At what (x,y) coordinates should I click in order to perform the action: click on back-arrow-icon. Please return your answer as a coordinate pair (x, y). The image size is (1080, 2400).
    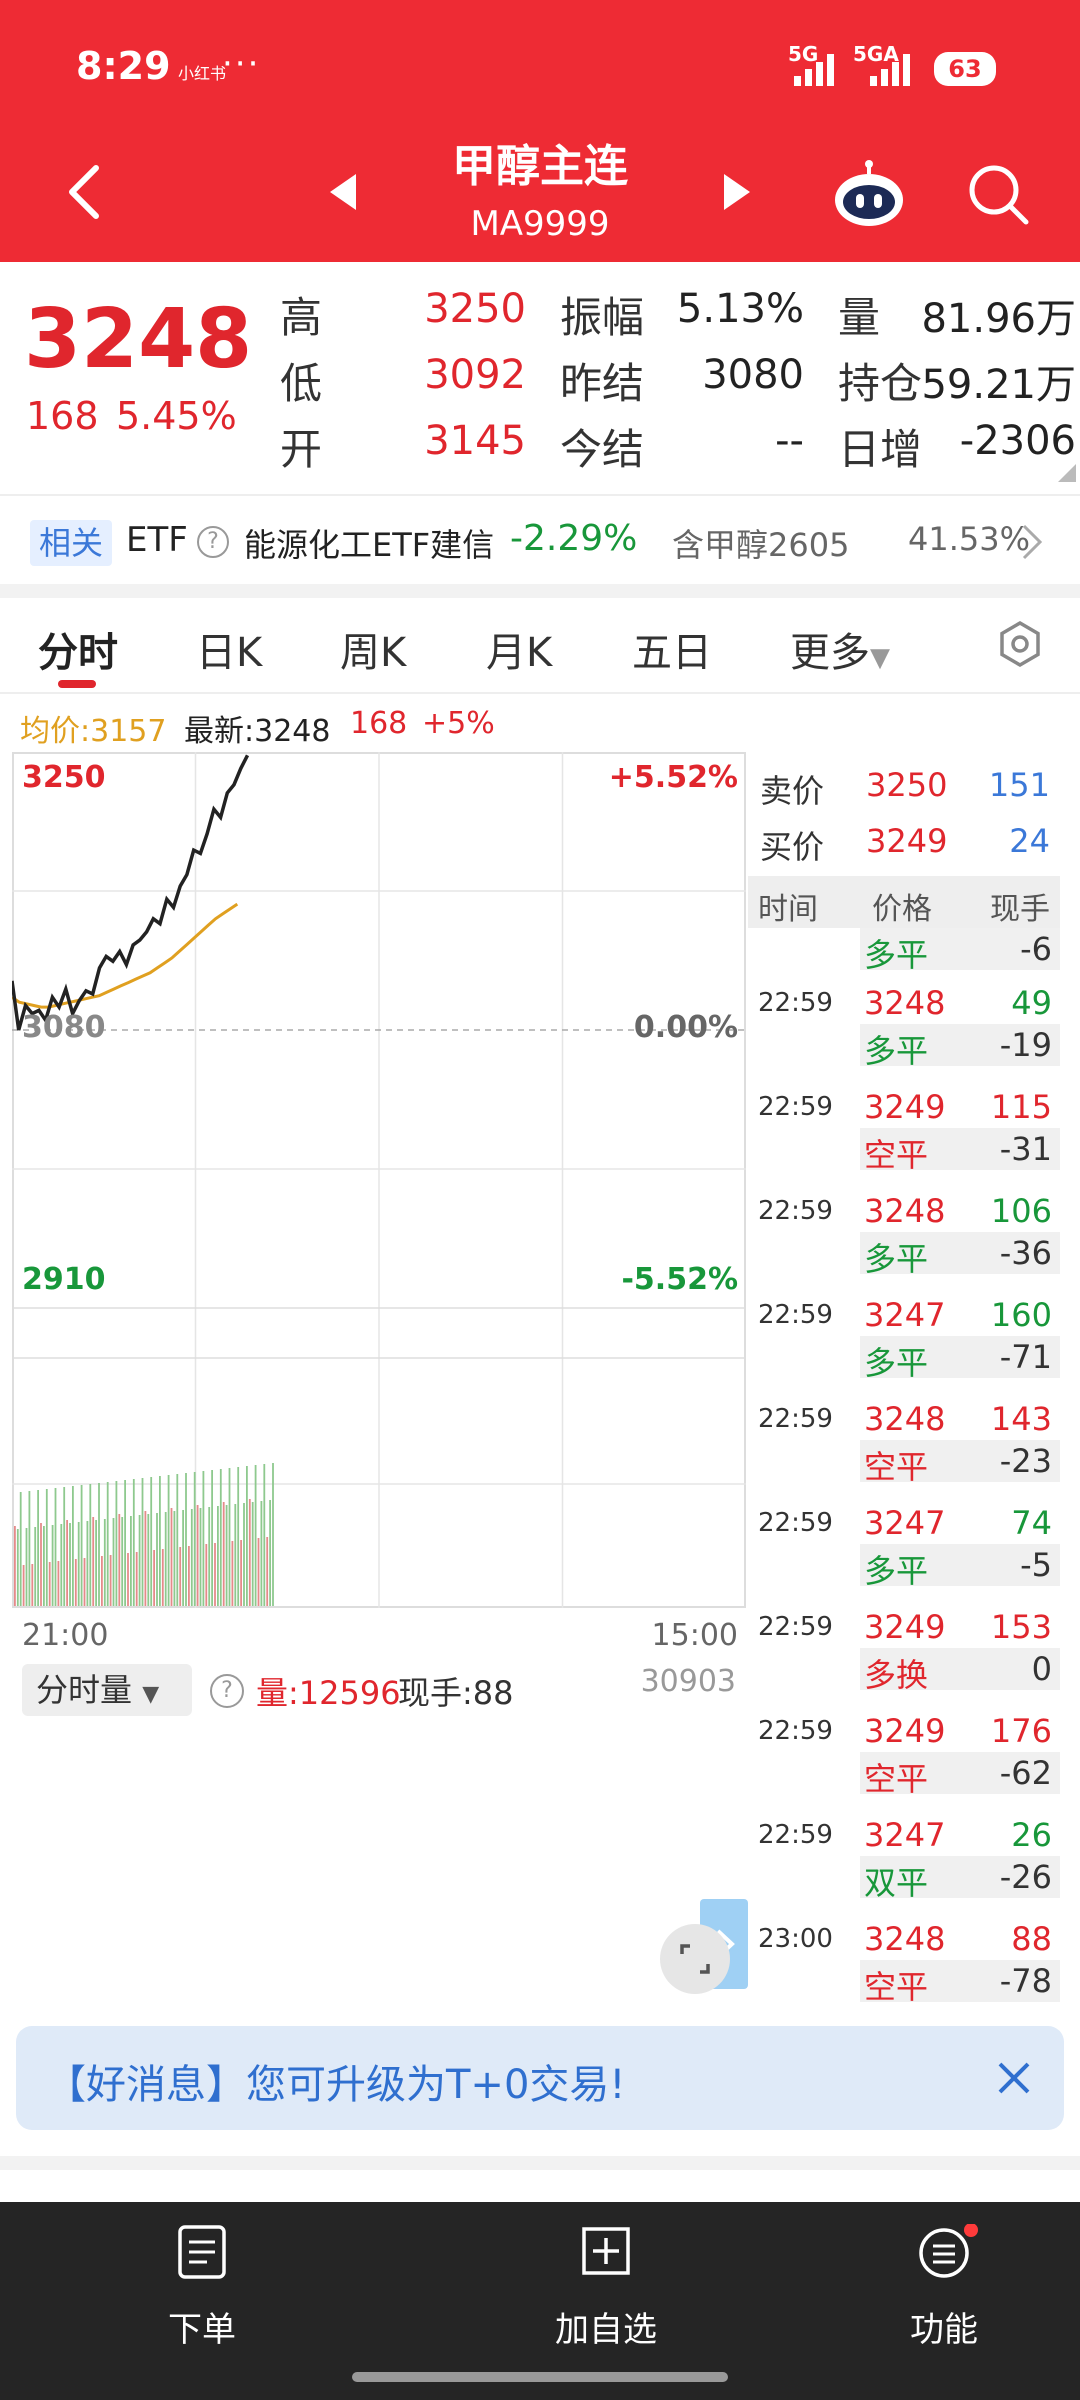
    Looking at the image, I should click on (85, 192).